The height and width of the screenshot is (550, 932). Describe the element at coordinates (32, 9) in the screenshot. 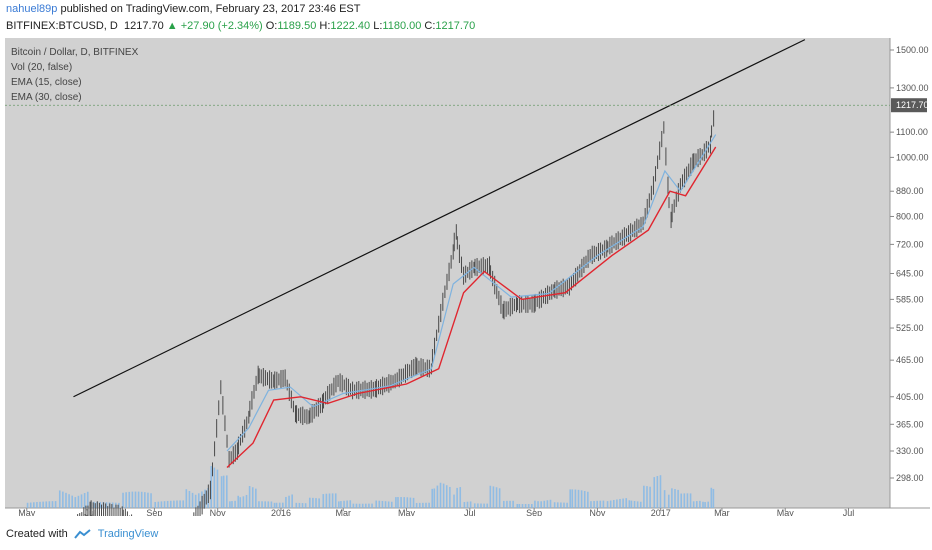

I see `author-link: nahuel89p` at that location.